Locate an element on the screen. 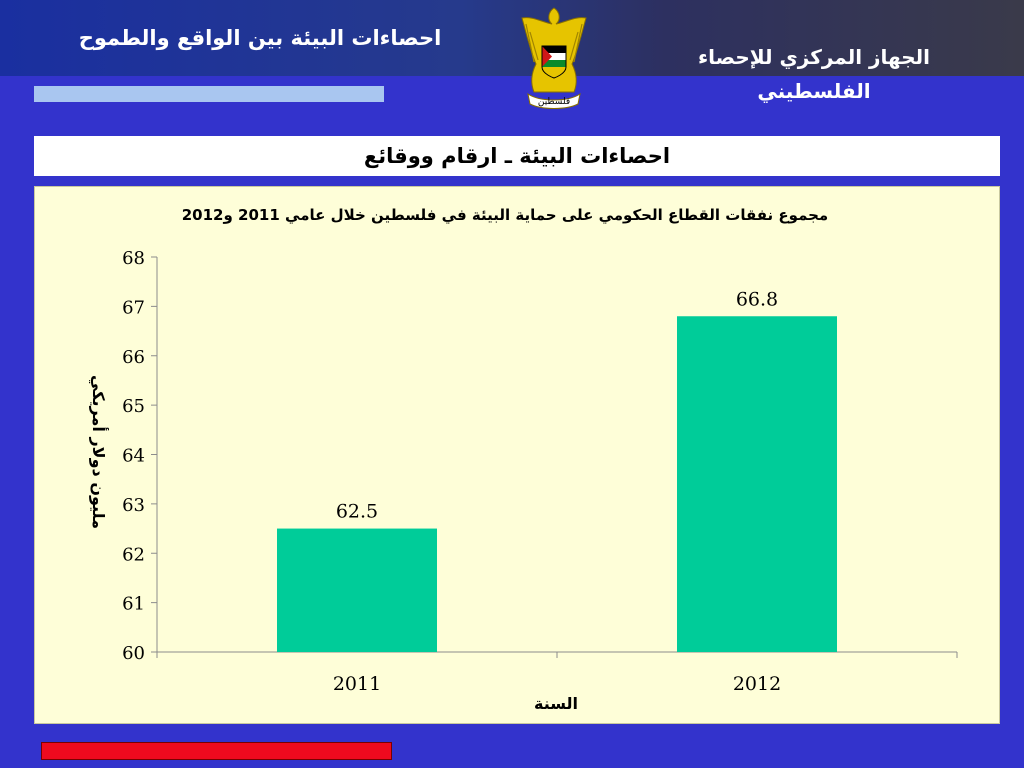 The width and height of the screenshot is (1024, 768). header-banner is located at coordinates (512, 38).